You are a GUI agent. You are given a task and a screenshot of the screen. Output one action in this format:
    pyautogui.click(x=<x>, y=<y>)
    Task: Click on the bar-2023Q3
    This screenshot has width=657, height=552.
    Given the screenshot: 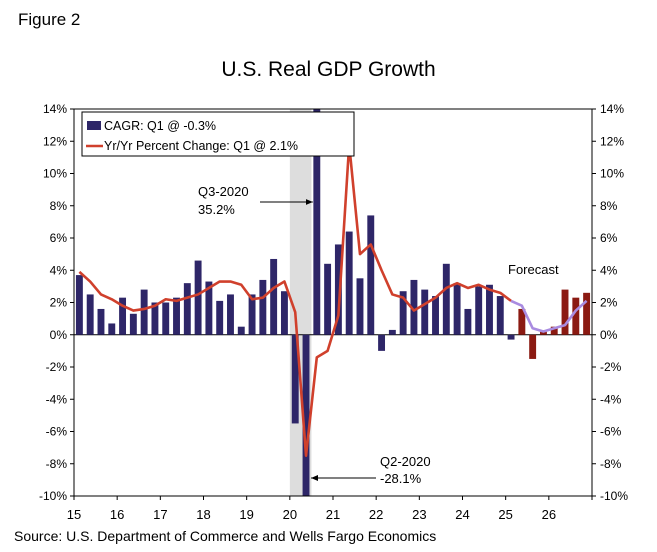 What is the action you would take?
    pyautogui.click(x=446, y=299)
    